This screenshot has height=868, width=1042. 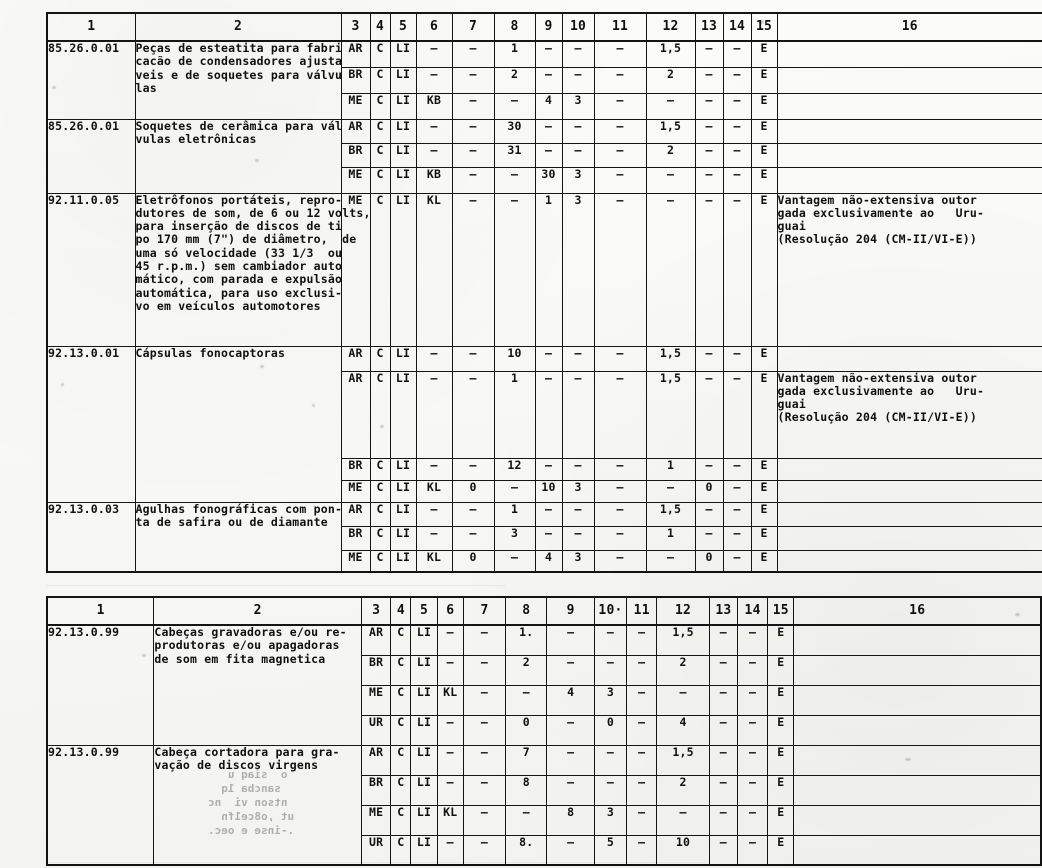 What do you see at coordinates (91, 269) in the screenshot?
I see `tariff-code-cell: 92.11.0.05` at bounding box center [91, 269].